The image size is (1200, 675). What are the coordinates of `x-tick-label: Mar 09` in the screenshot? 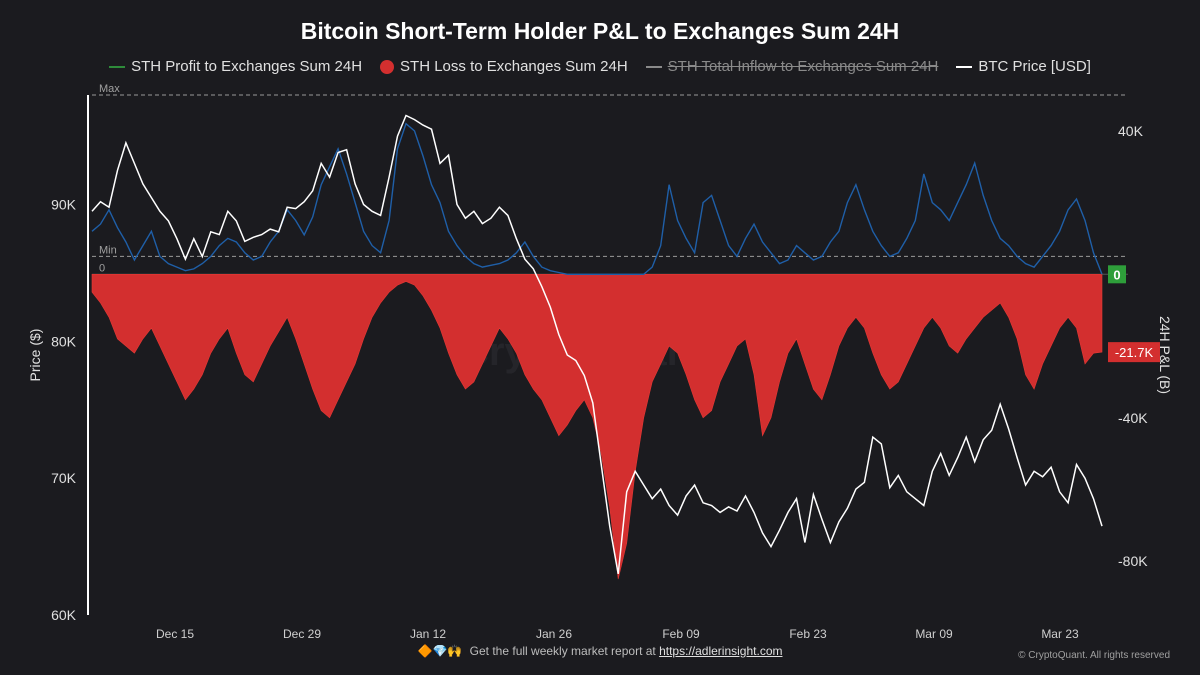 It's located at (934, 634).